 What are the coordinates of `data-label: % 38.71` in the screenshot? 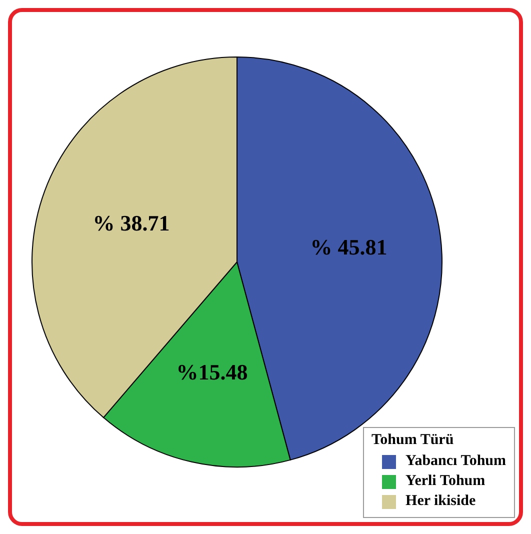 It's located at (131, 223).